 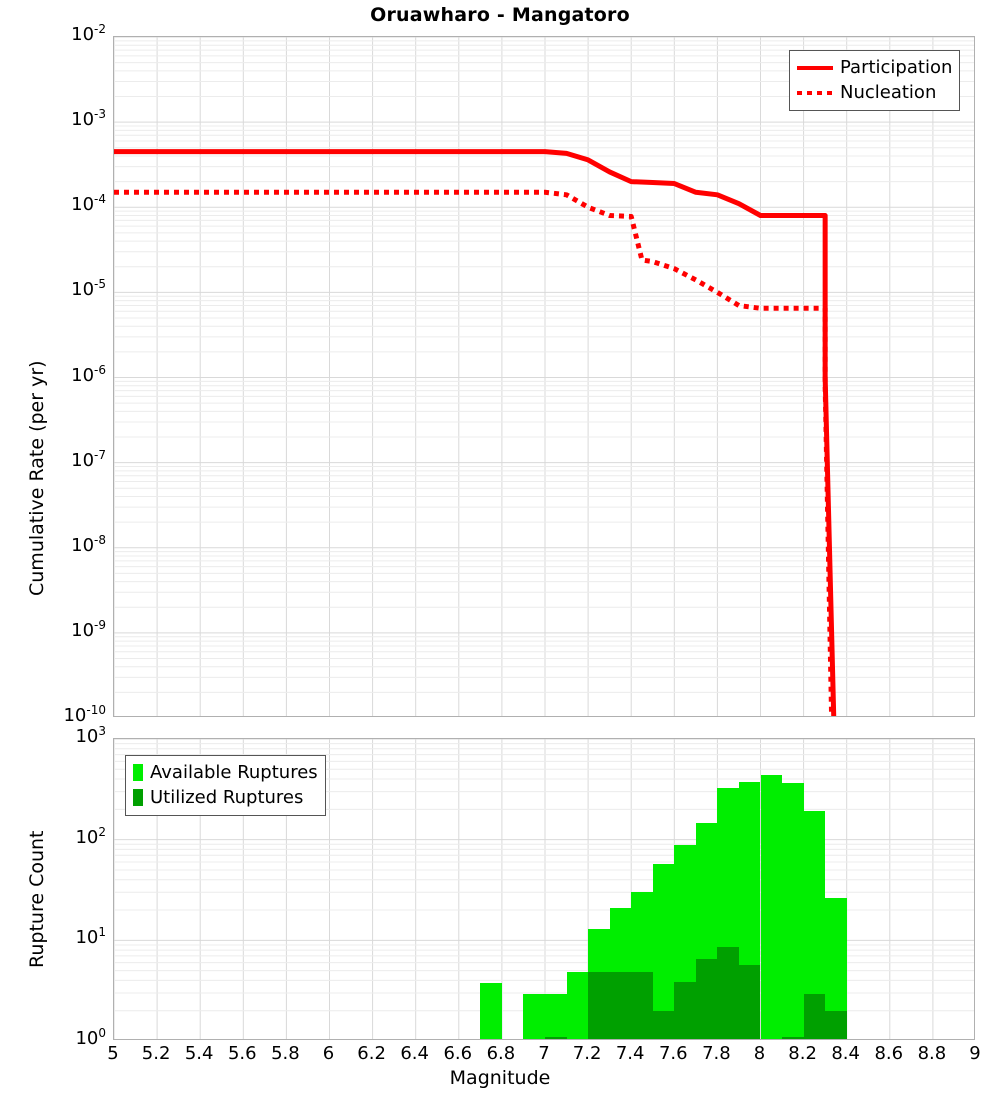 I want to click on bottom-legend: Available Ruptures Utilized Ruptures, so click(x=225, y=785).